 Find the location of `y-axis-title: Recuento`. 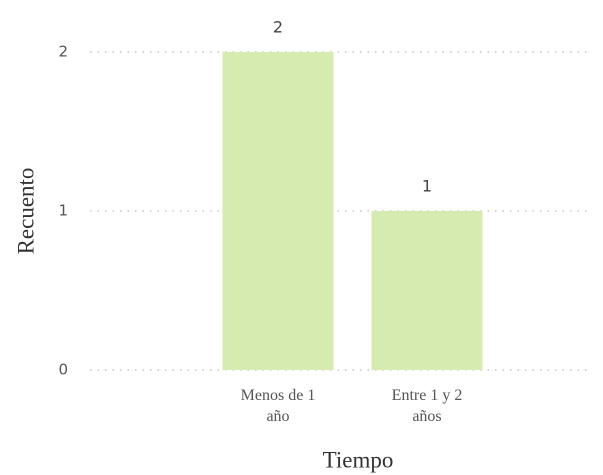

y-axis-title: Recuento is located at coordinates (25, 211).